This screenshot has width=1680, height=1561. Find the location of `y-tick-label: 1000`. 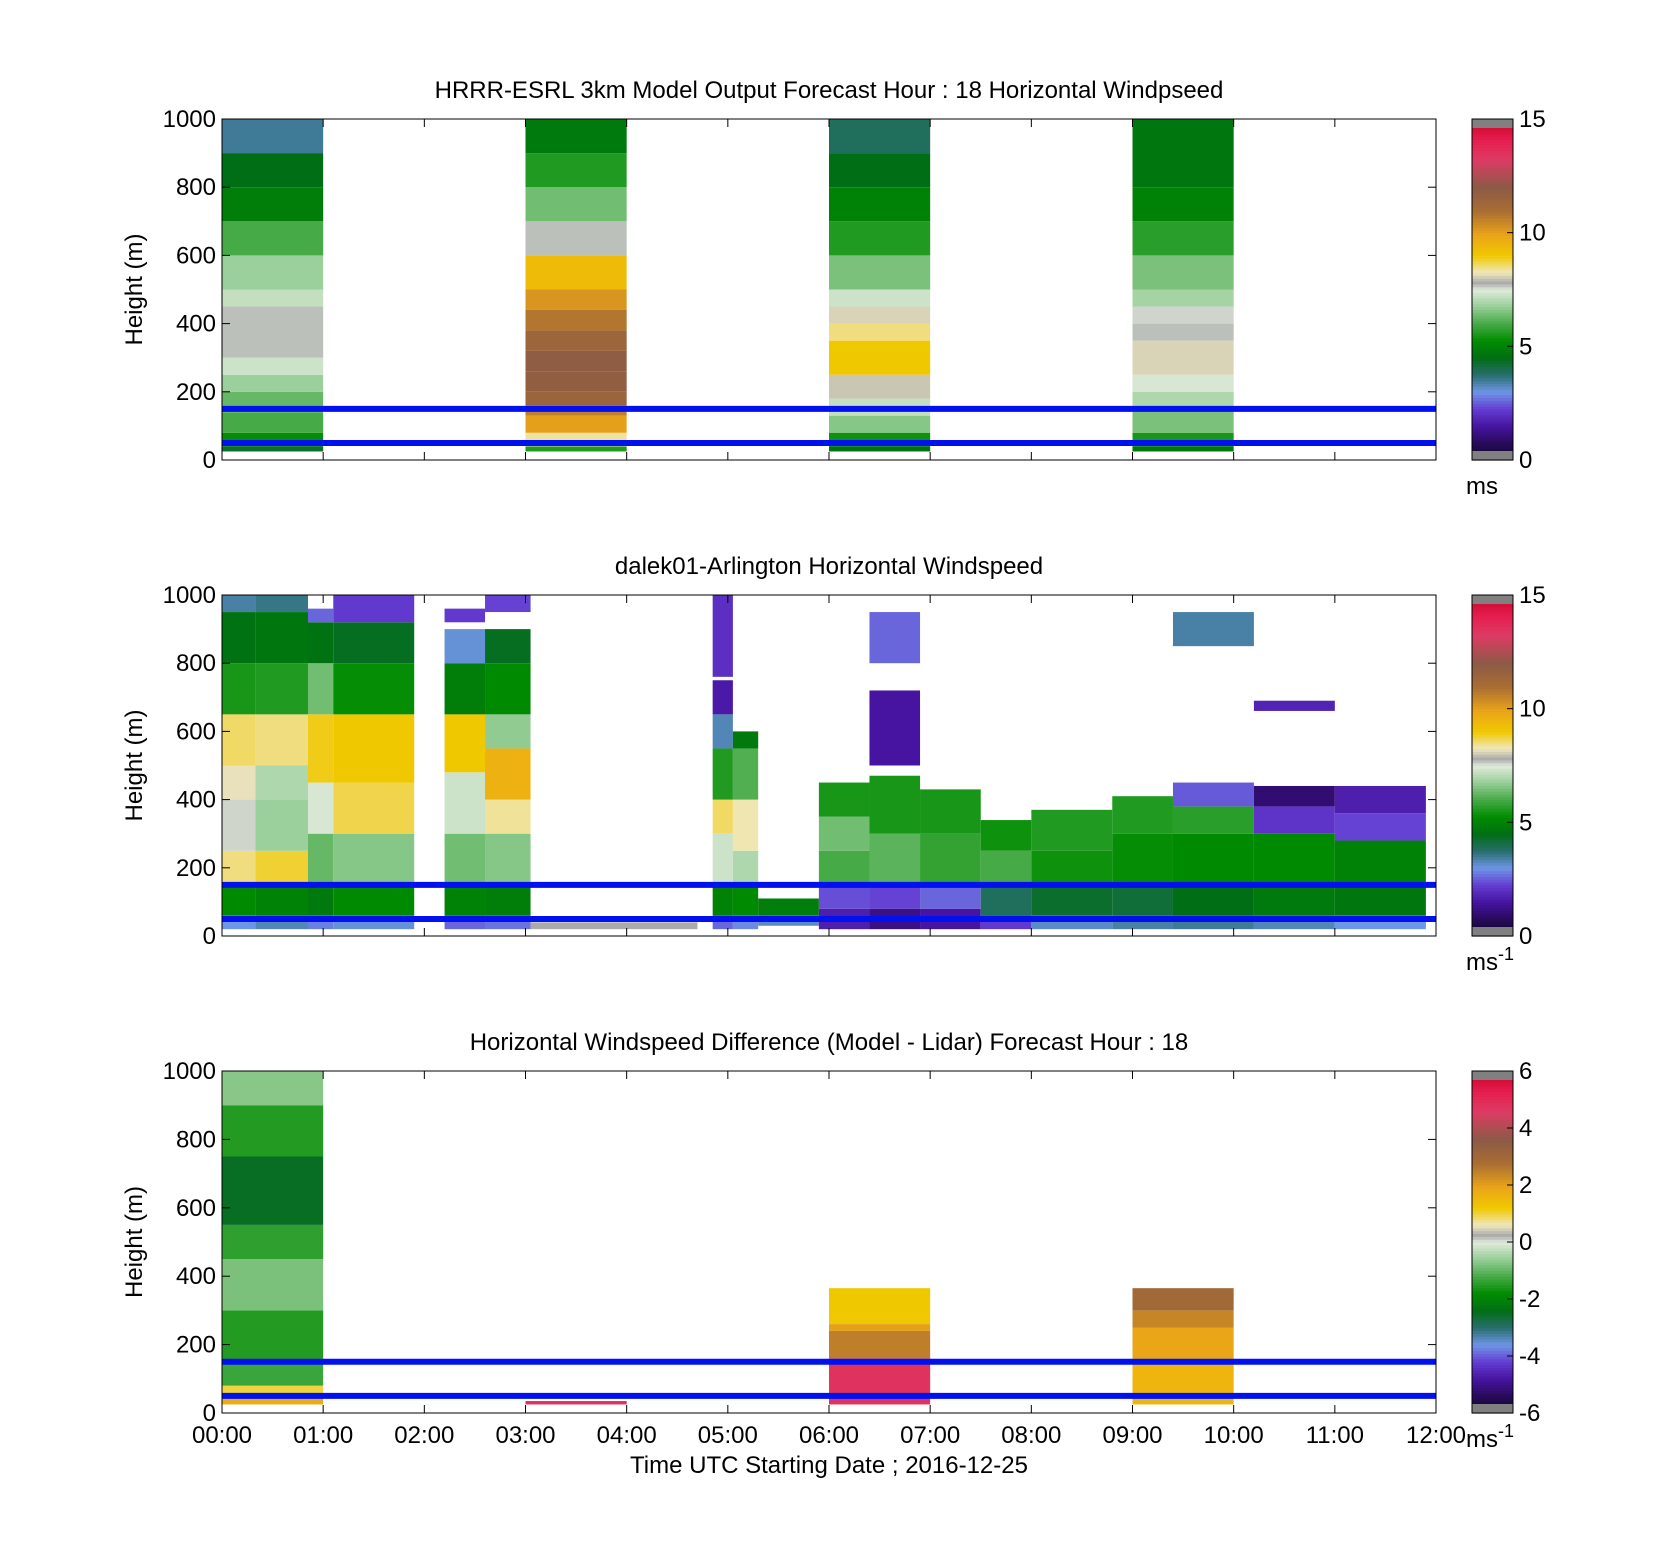

y-tick-label: 1000 is located at coordinates (189, 595).